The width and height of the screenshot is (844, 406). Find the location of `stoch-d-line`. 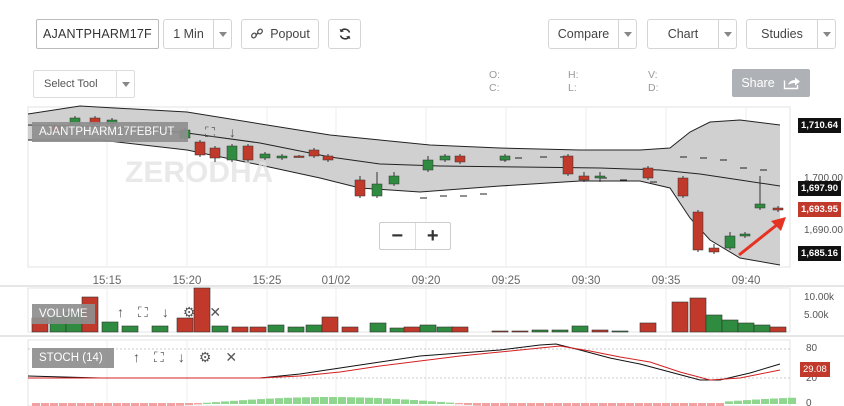

stoch-d-line is located at coordinates (404, 363).